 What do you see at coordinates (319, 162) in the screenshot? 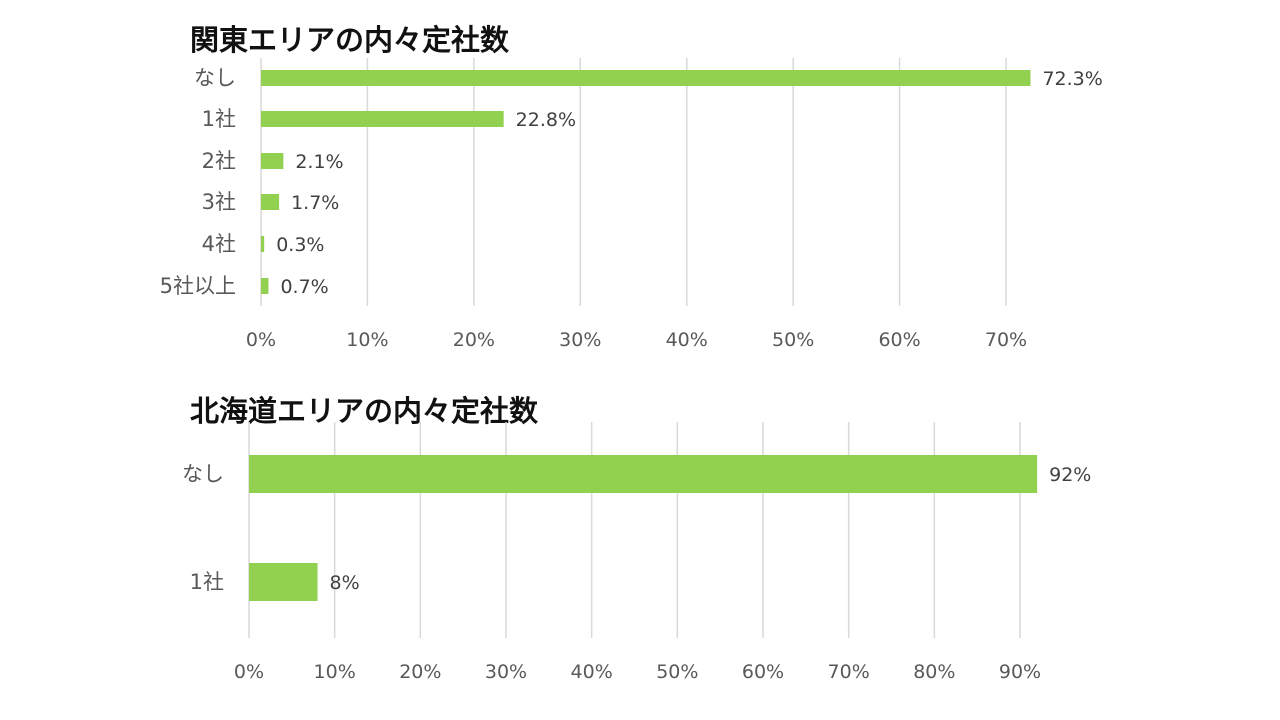
I see `kanto-data-label: 2.1%` at bounding box center [319, 162].